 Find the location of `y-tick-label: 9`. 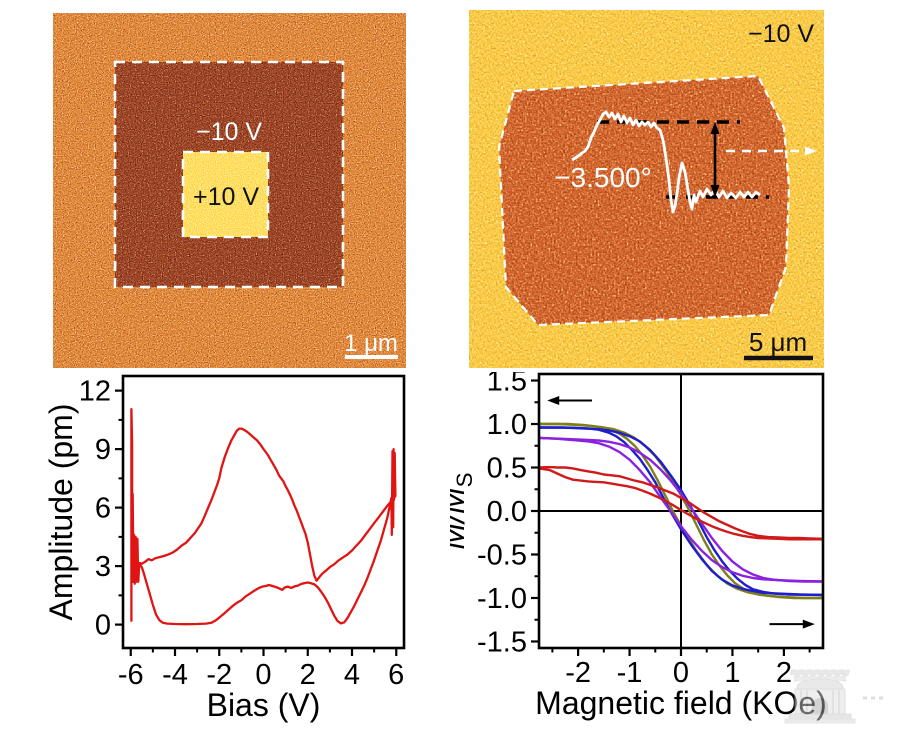

y-tick-label: 9 is located at coordinates (103, 450).